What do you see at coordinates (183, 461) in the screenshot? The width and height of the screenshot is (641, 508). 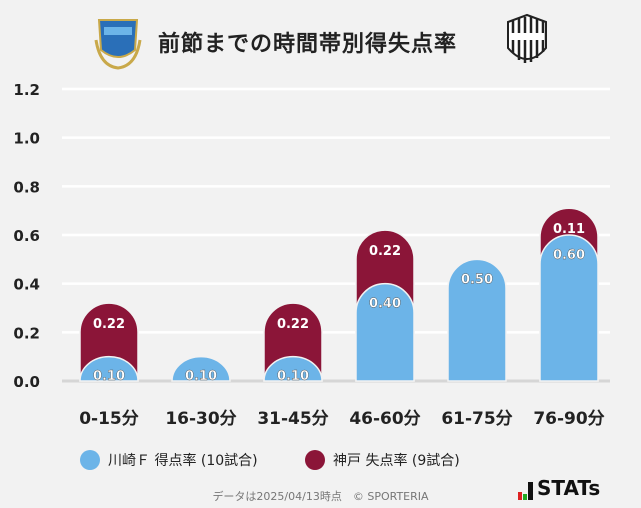 I see `legend-label-home: 川崎Ｆ 得点率 (10試合)` at bounding box center [183, 461].